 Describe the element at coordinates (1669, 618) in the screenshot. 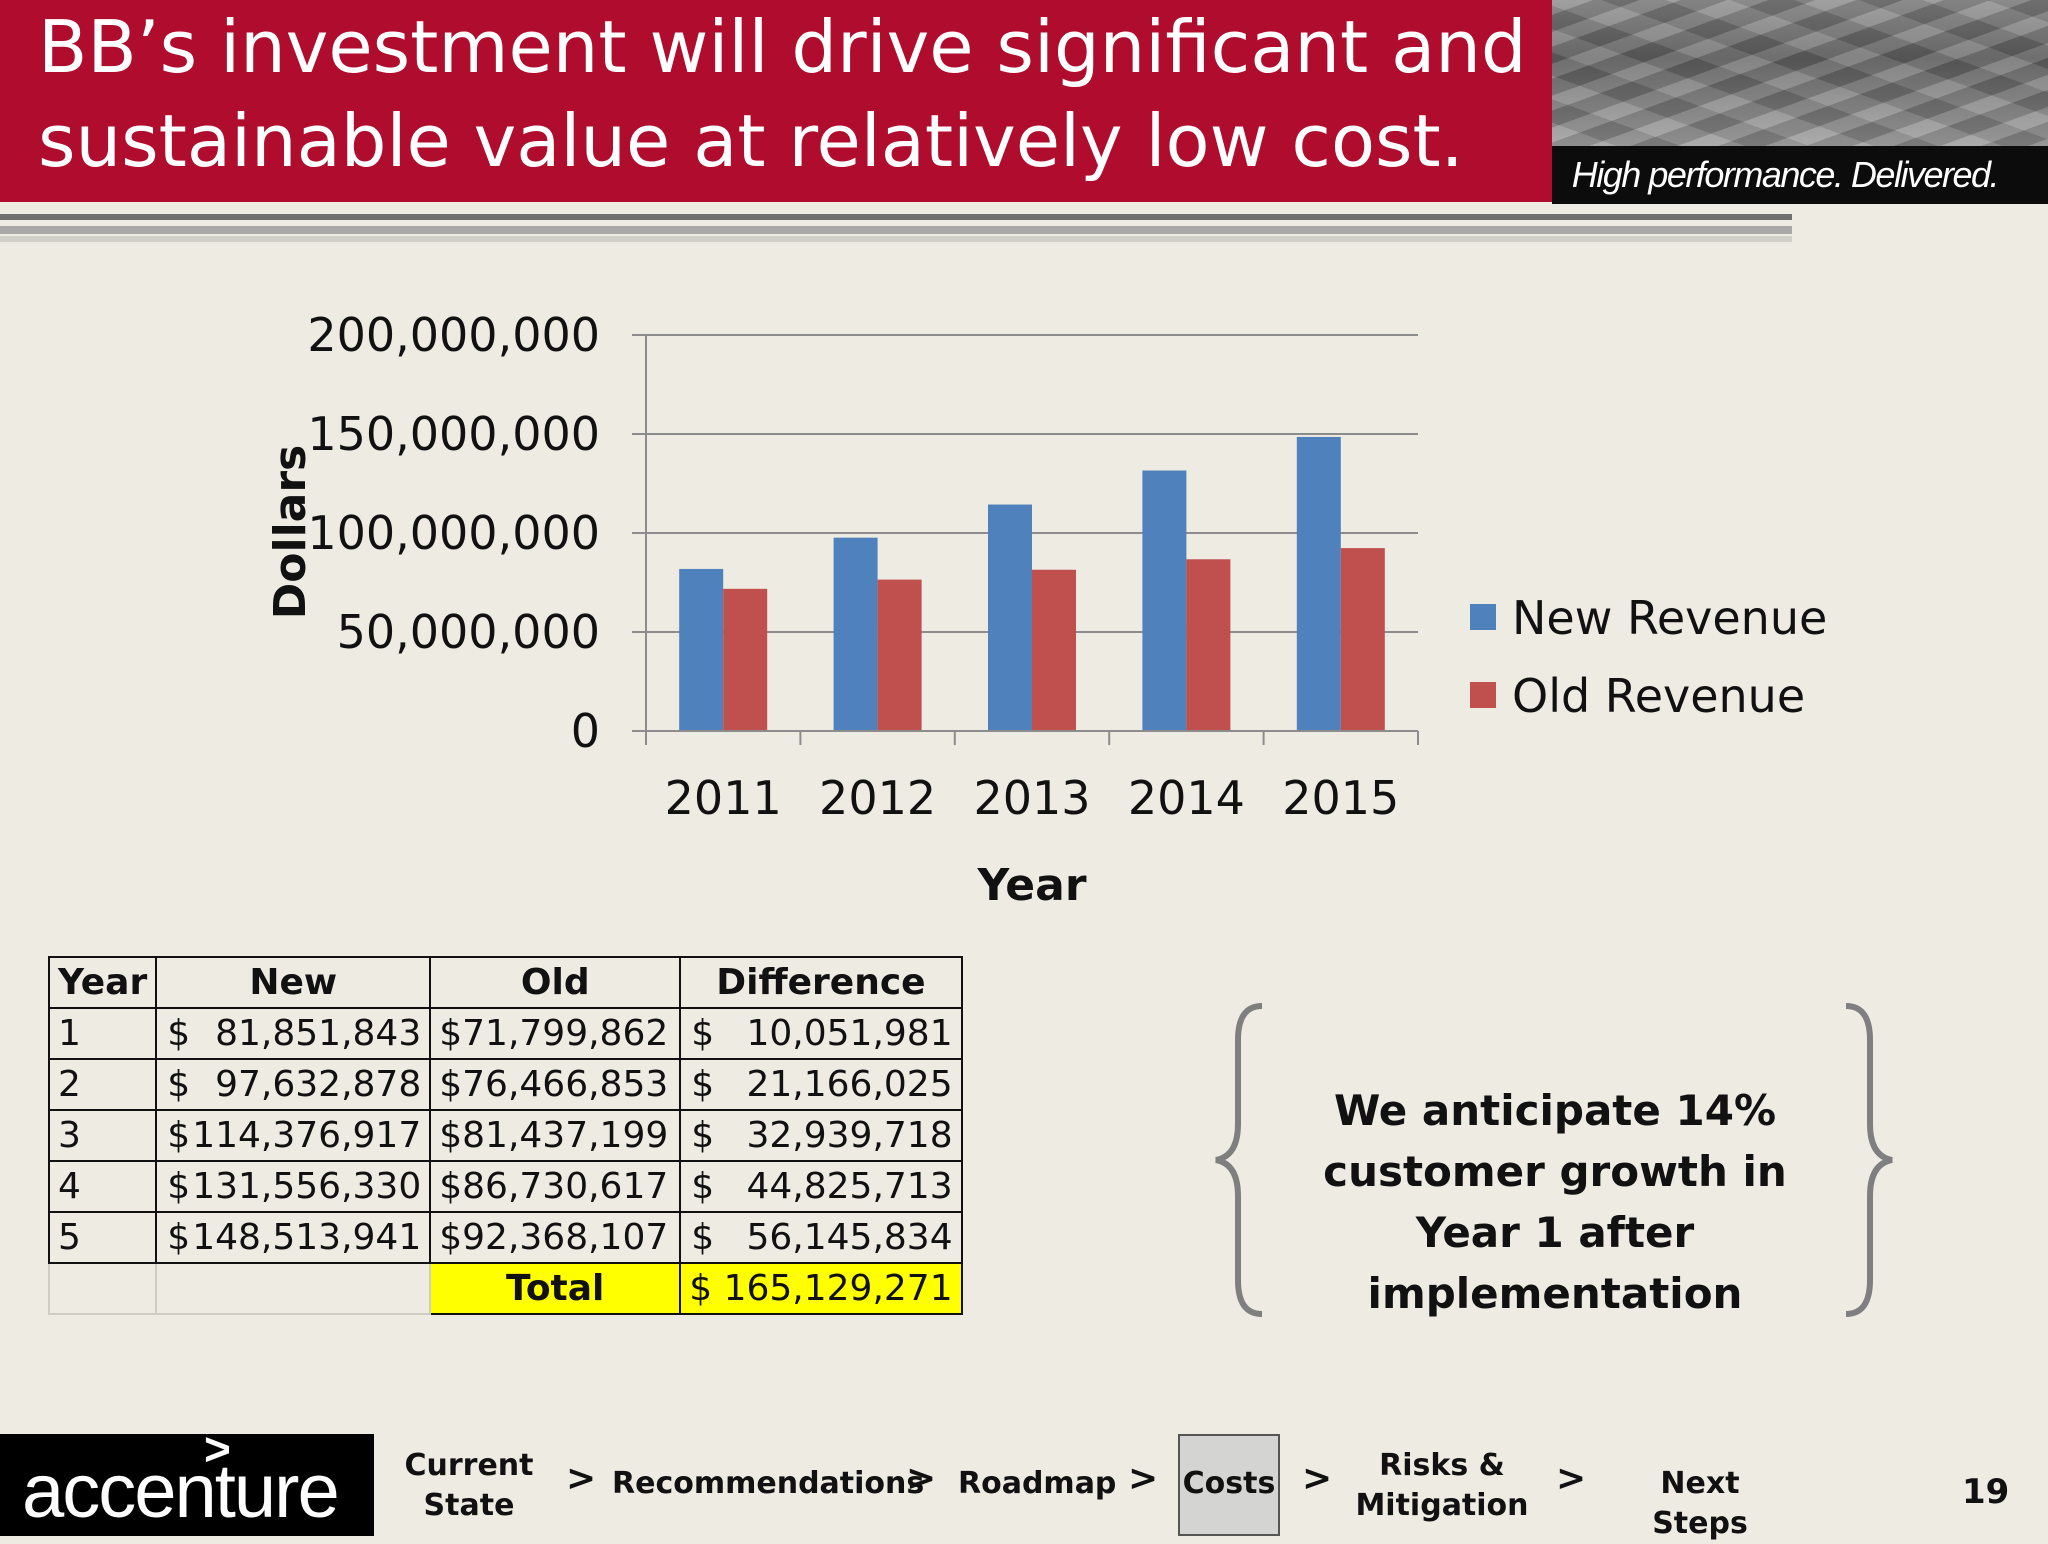

I see `legend-label-new: New Revenue` at that location.